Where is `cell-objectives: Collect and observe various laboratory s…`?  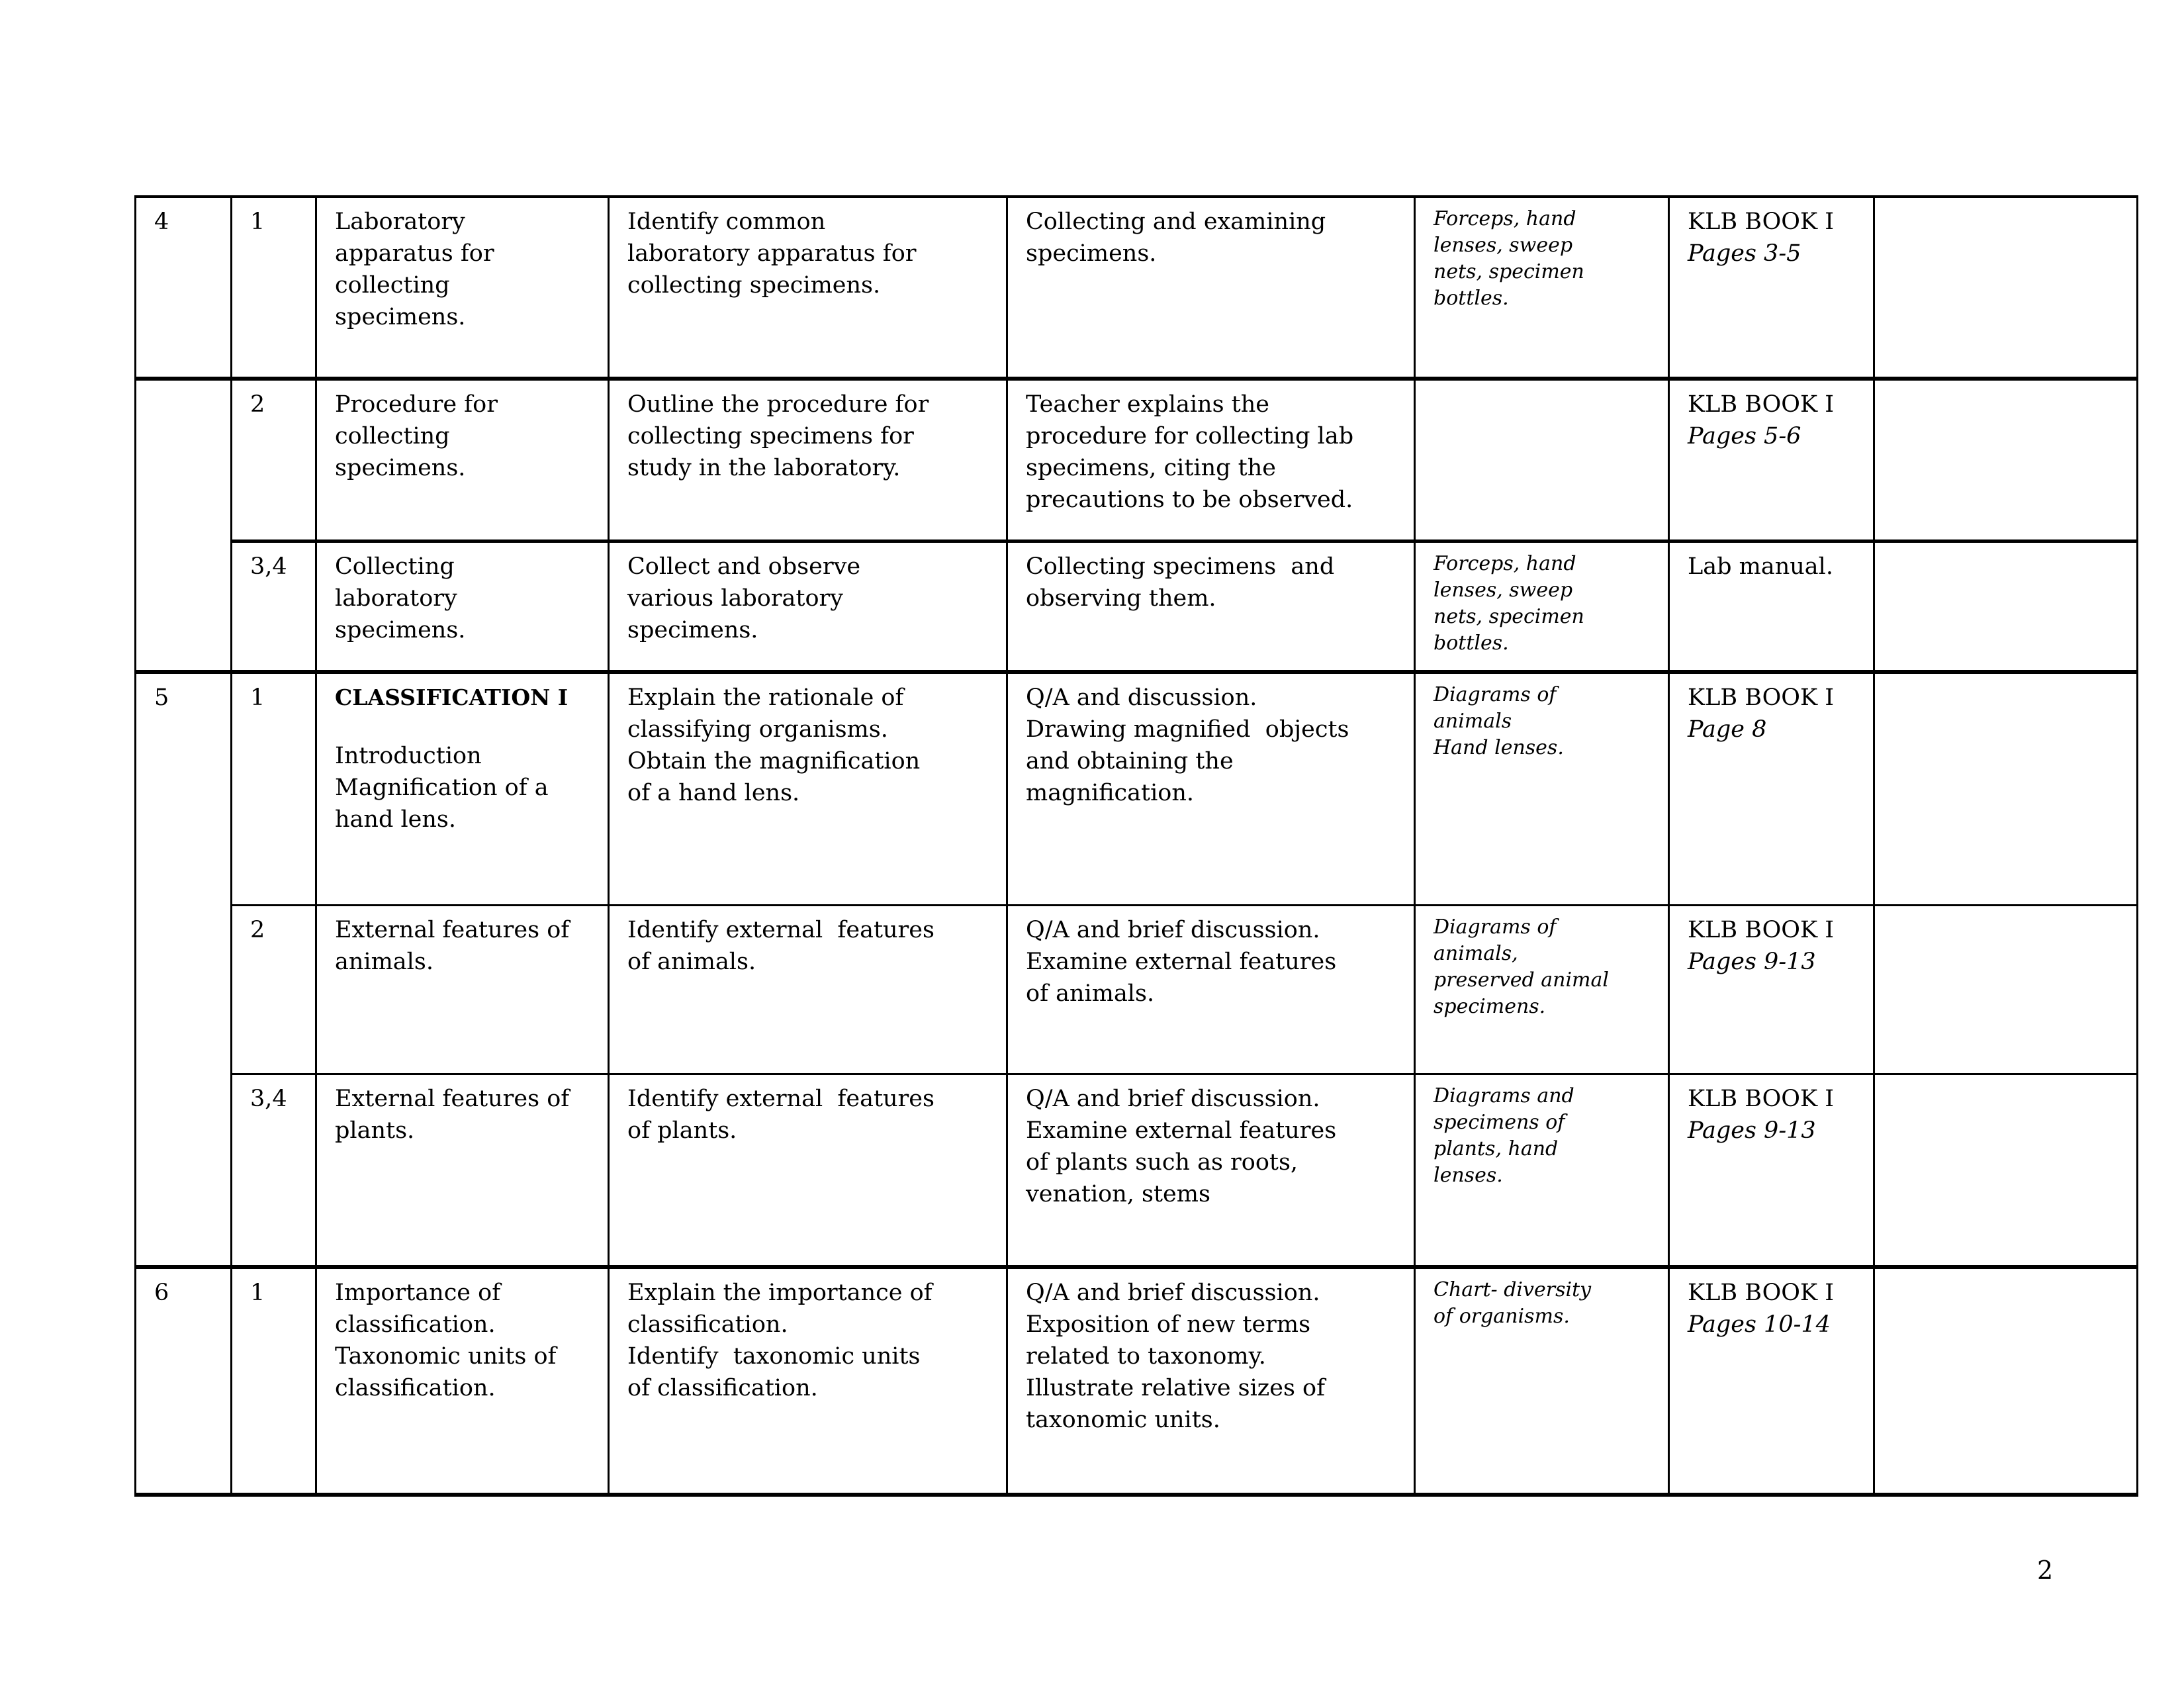
cell-objectives: Collect and observe various laboratory s… is located at coordinates (808, 606).